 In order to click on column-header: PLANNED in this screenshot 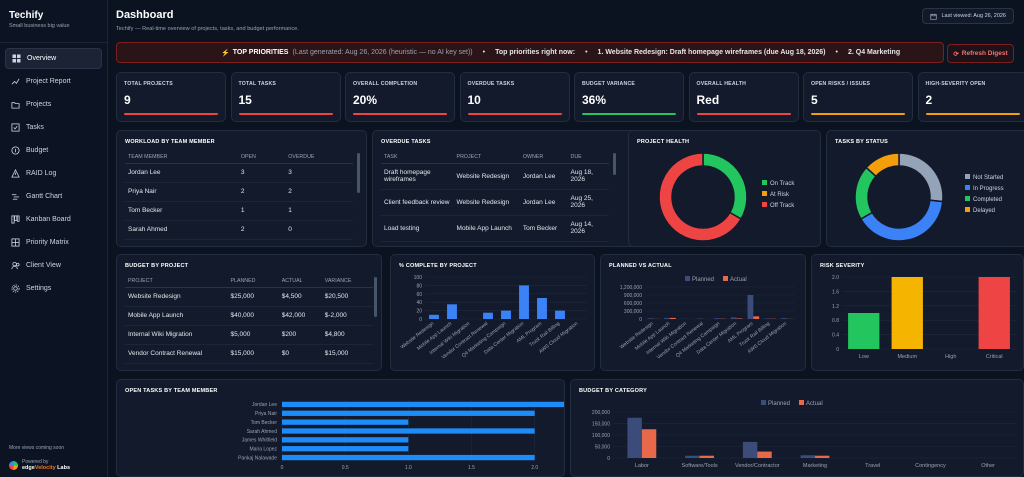, I will do `click(253, 282)`.